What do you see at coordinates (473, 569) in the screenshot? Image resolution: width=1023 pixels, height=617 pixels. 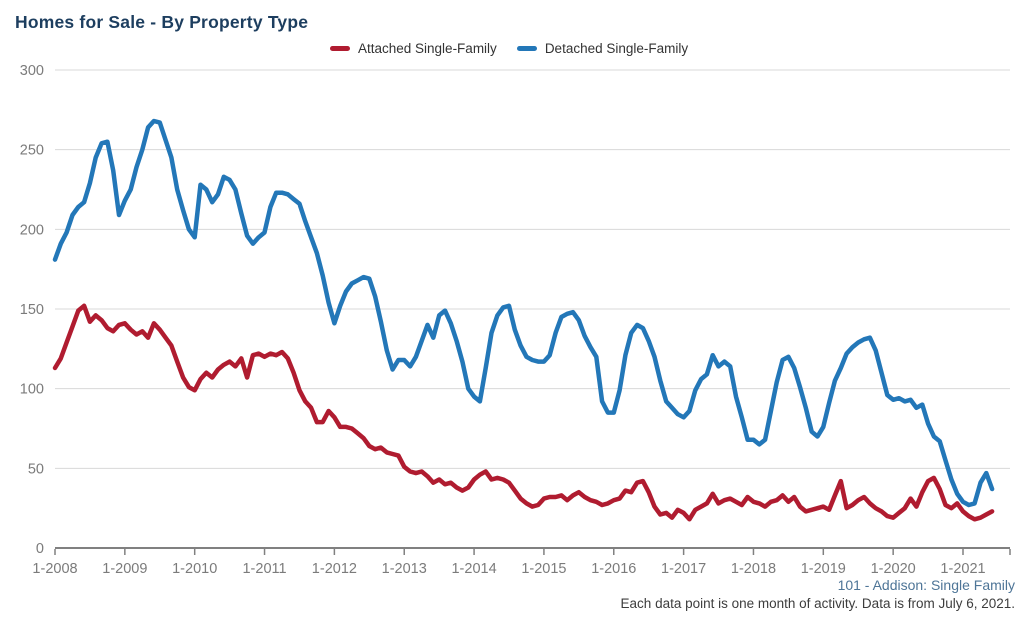 I see `x-axis-label: 1-2014` at bounding box center [473, 569].